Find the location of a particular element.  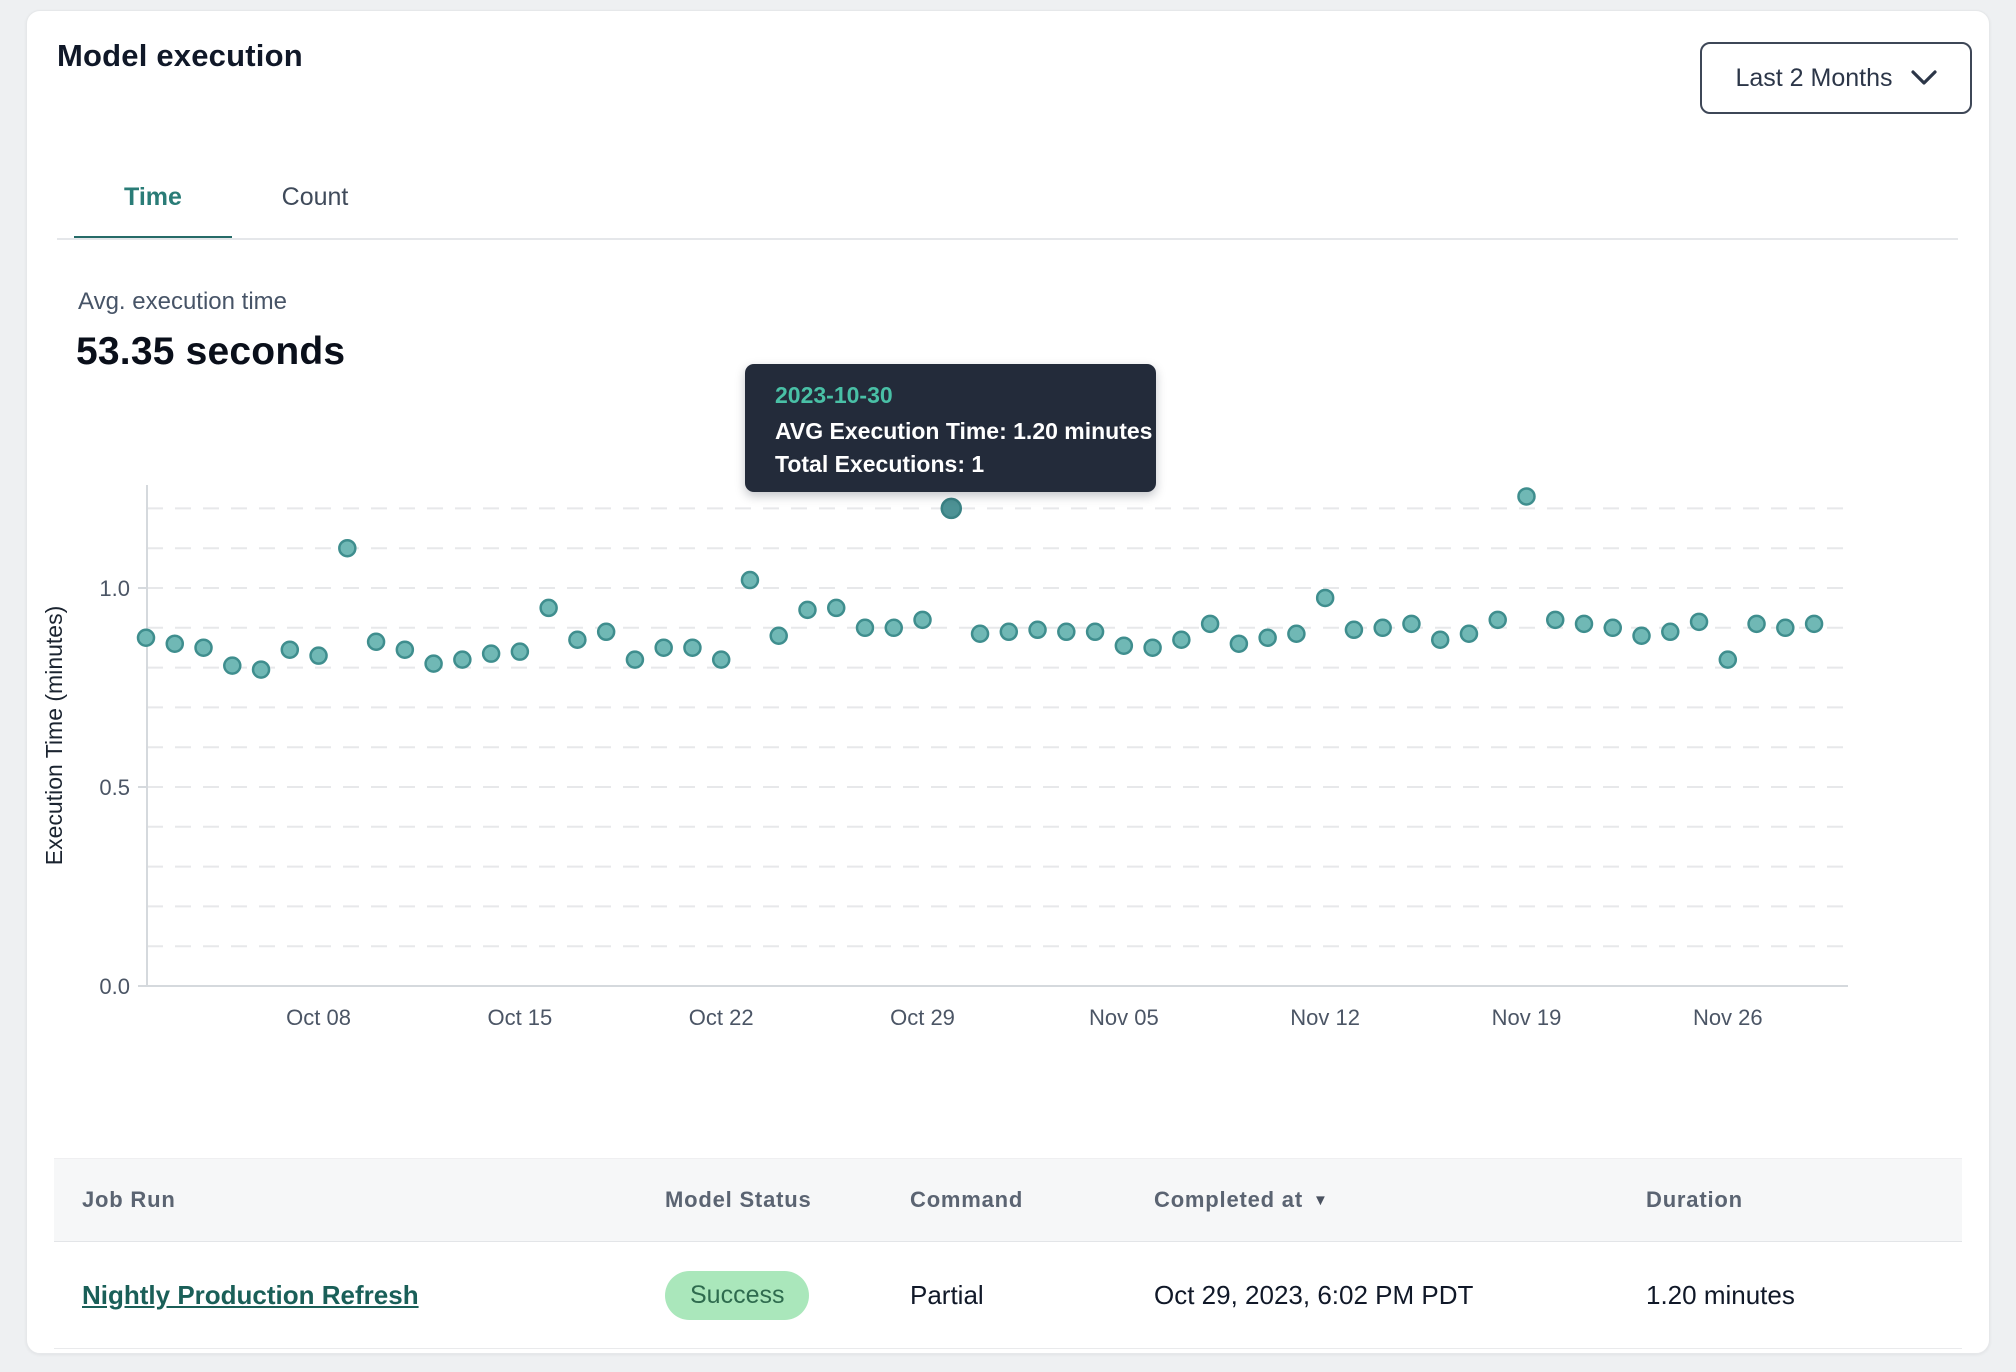

x-tick-label: Nov 05 is located at coordinates (1124, 1017).